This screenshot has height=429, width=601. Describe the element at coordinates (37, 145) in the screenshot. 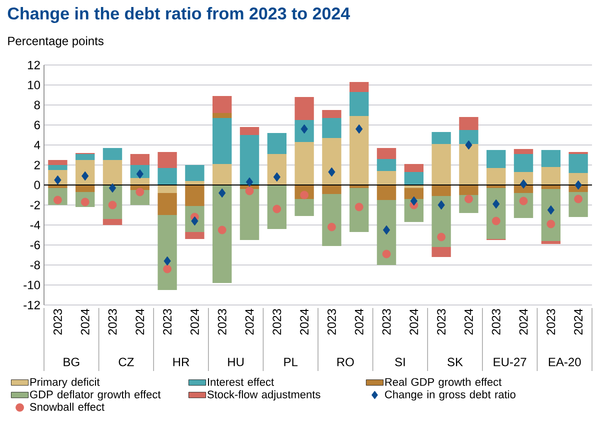

I see `y-tick-label: 4` at that location.